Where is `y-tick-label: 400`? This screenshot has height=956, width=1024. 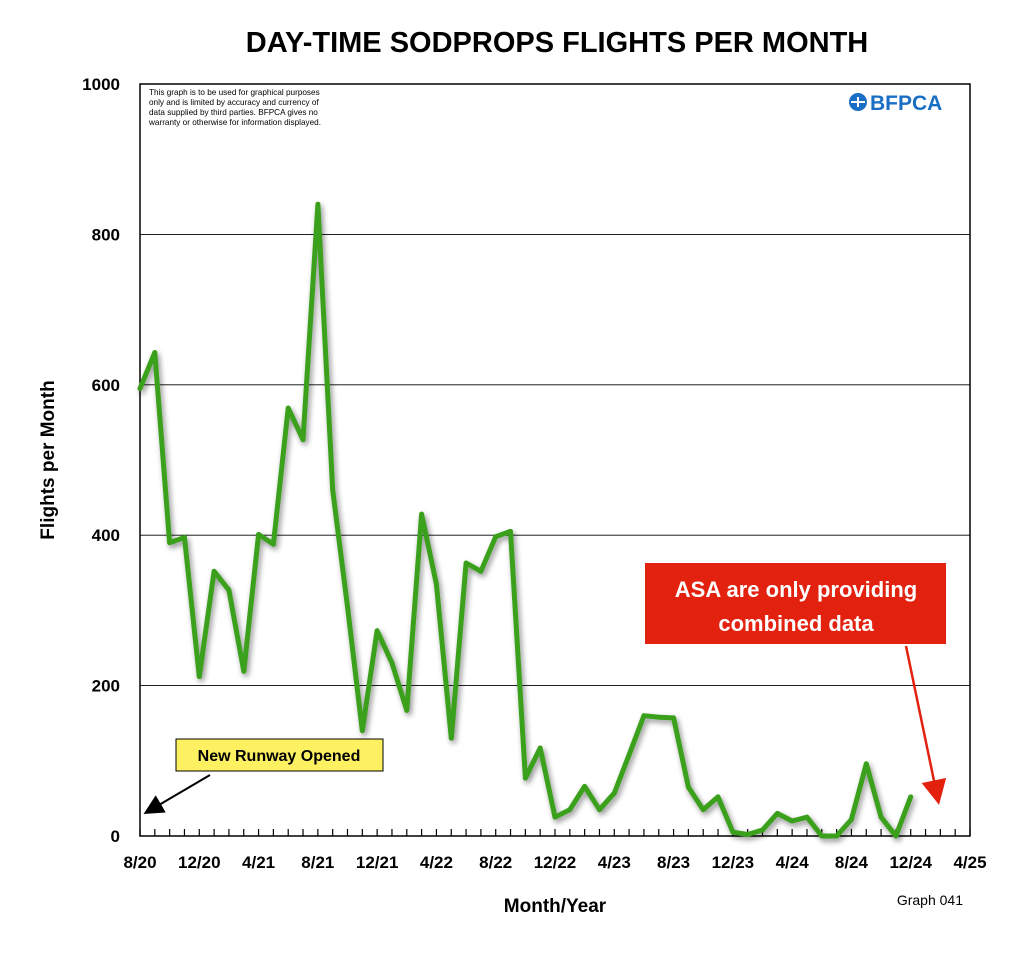
y-tick-label: 400 is located at coordinates (106, 535).